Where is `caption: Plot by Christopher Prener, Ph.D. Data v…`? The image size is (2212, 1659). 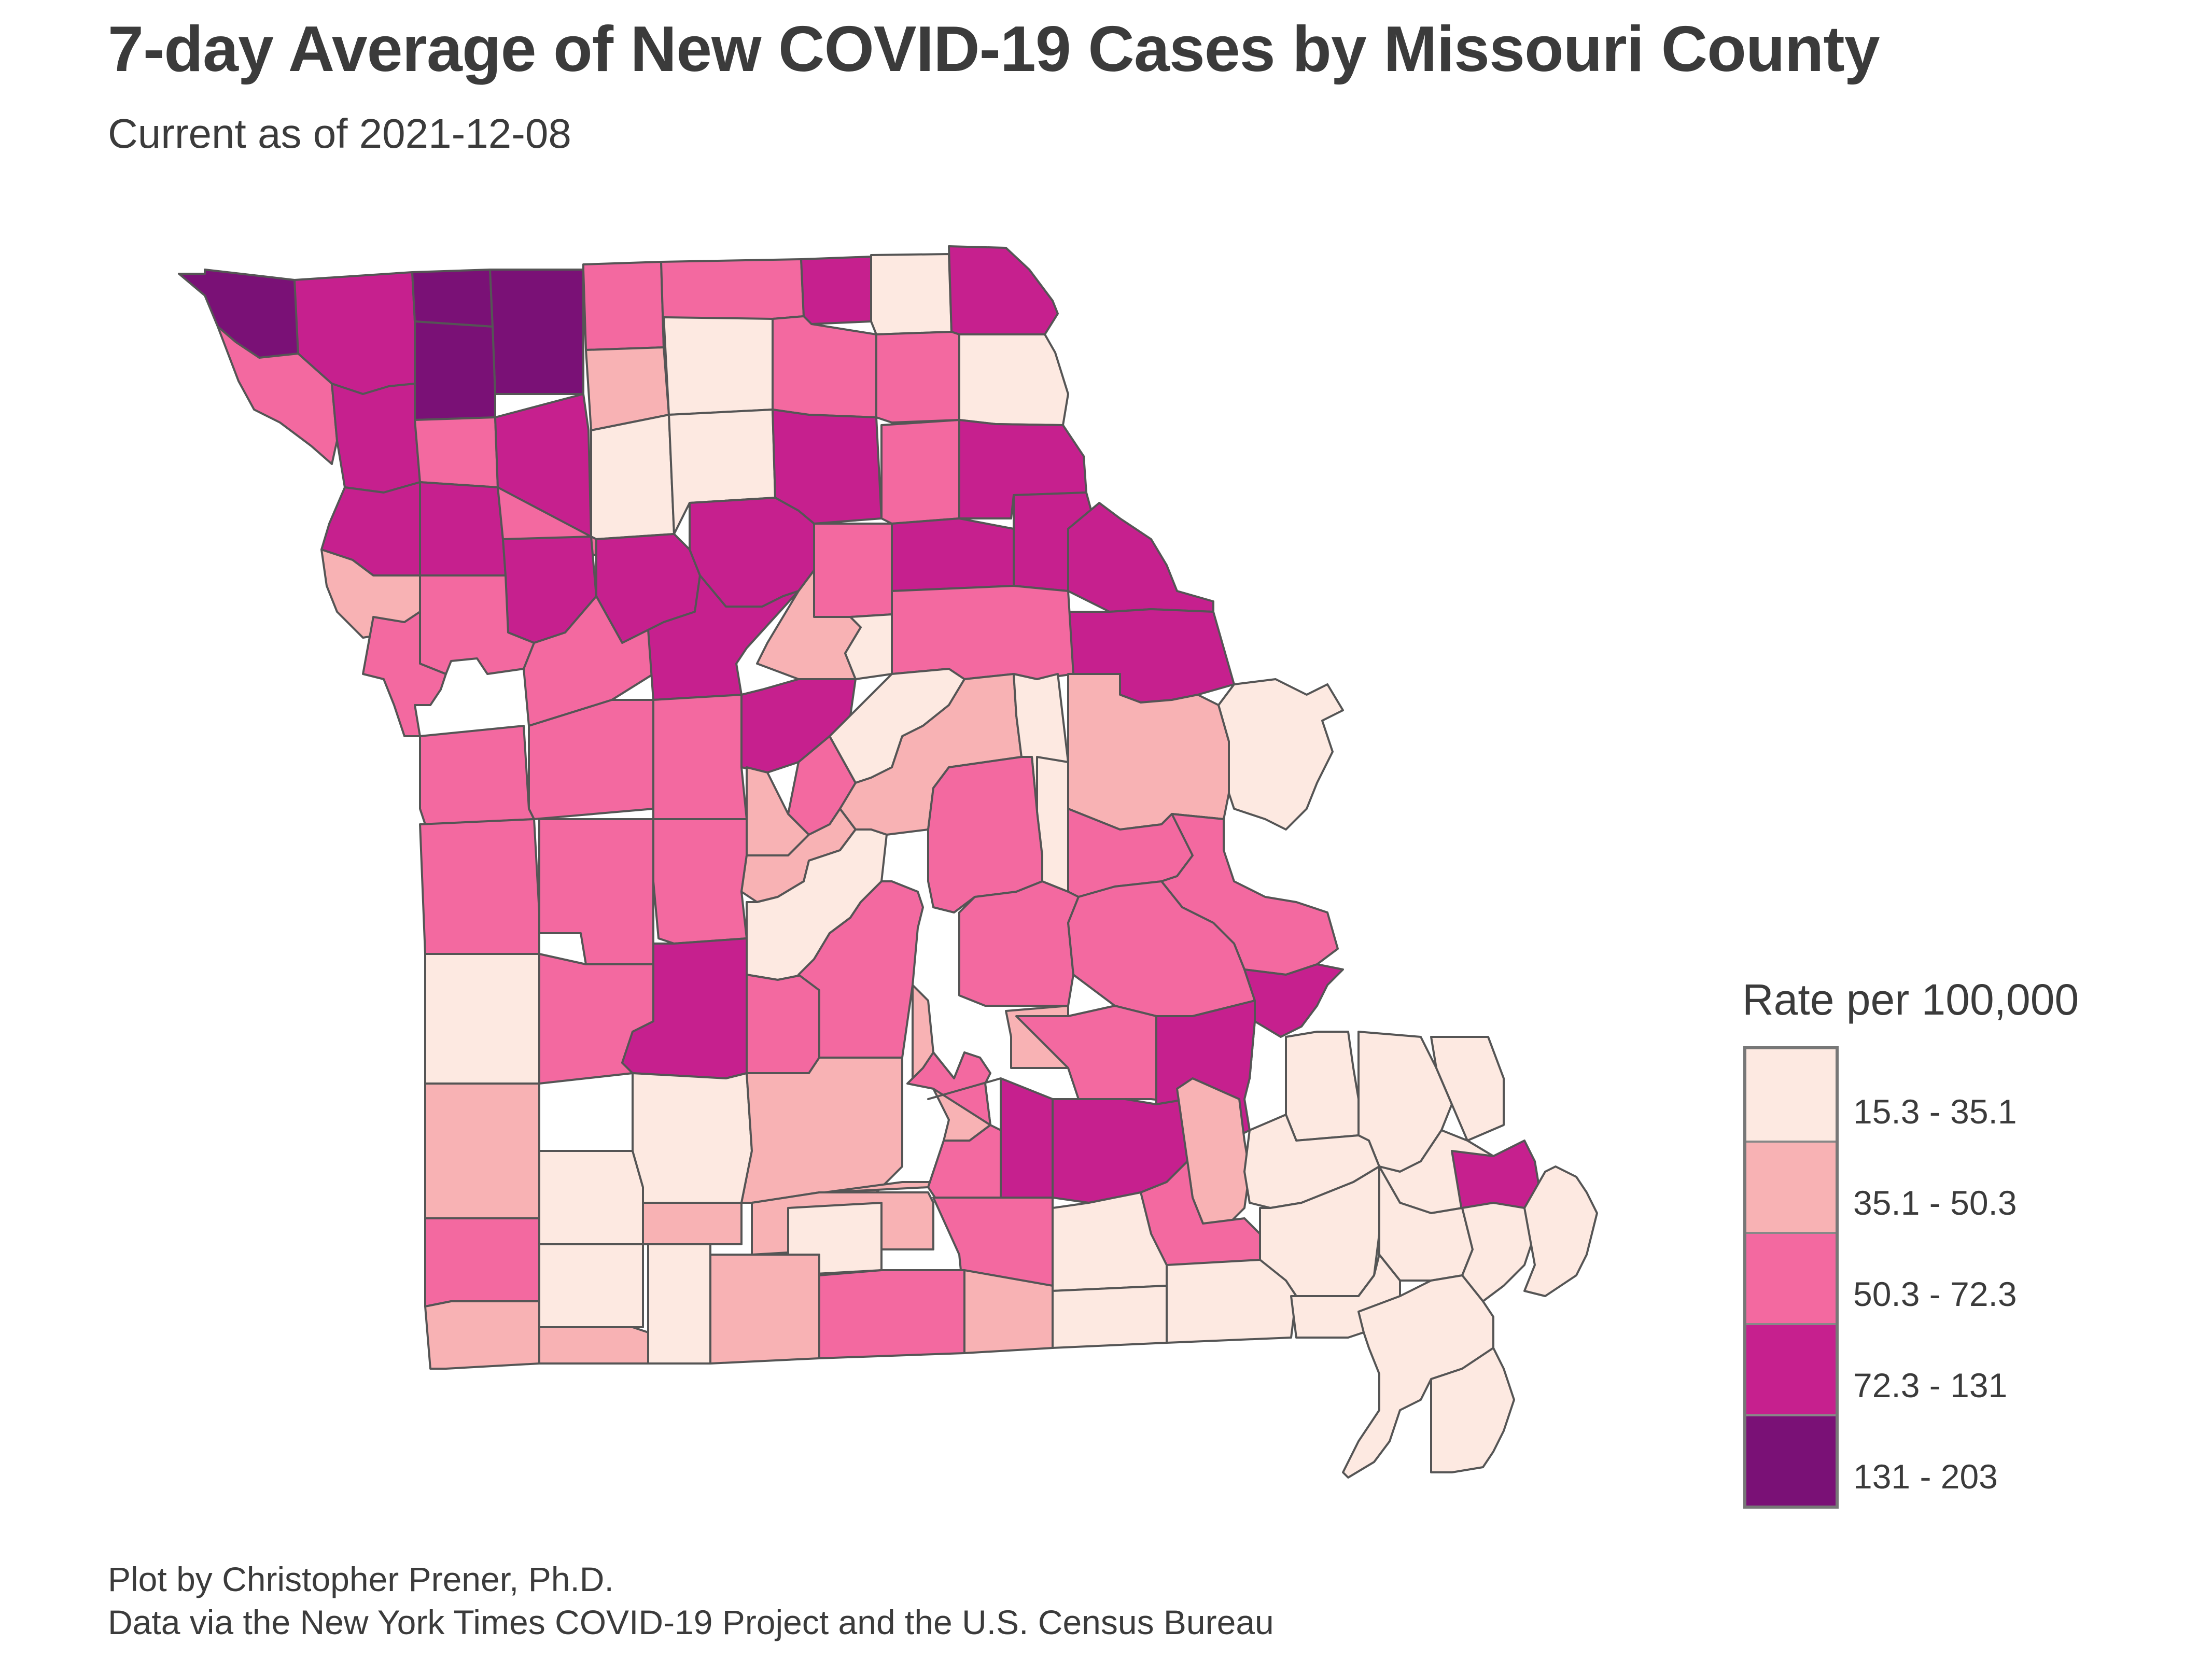
caption: Plot by Christopher Prener, Ph.D. Data v… is located at coordinates (691, 1600).